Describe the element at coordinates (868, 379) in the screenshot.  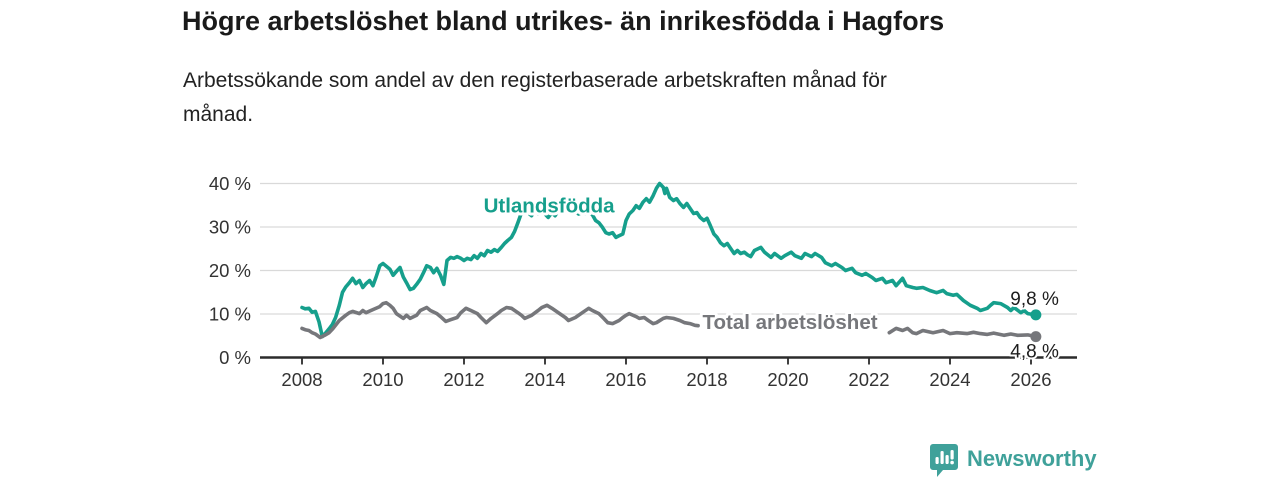
I see `x-axis-tick-label: 2022` at that location.